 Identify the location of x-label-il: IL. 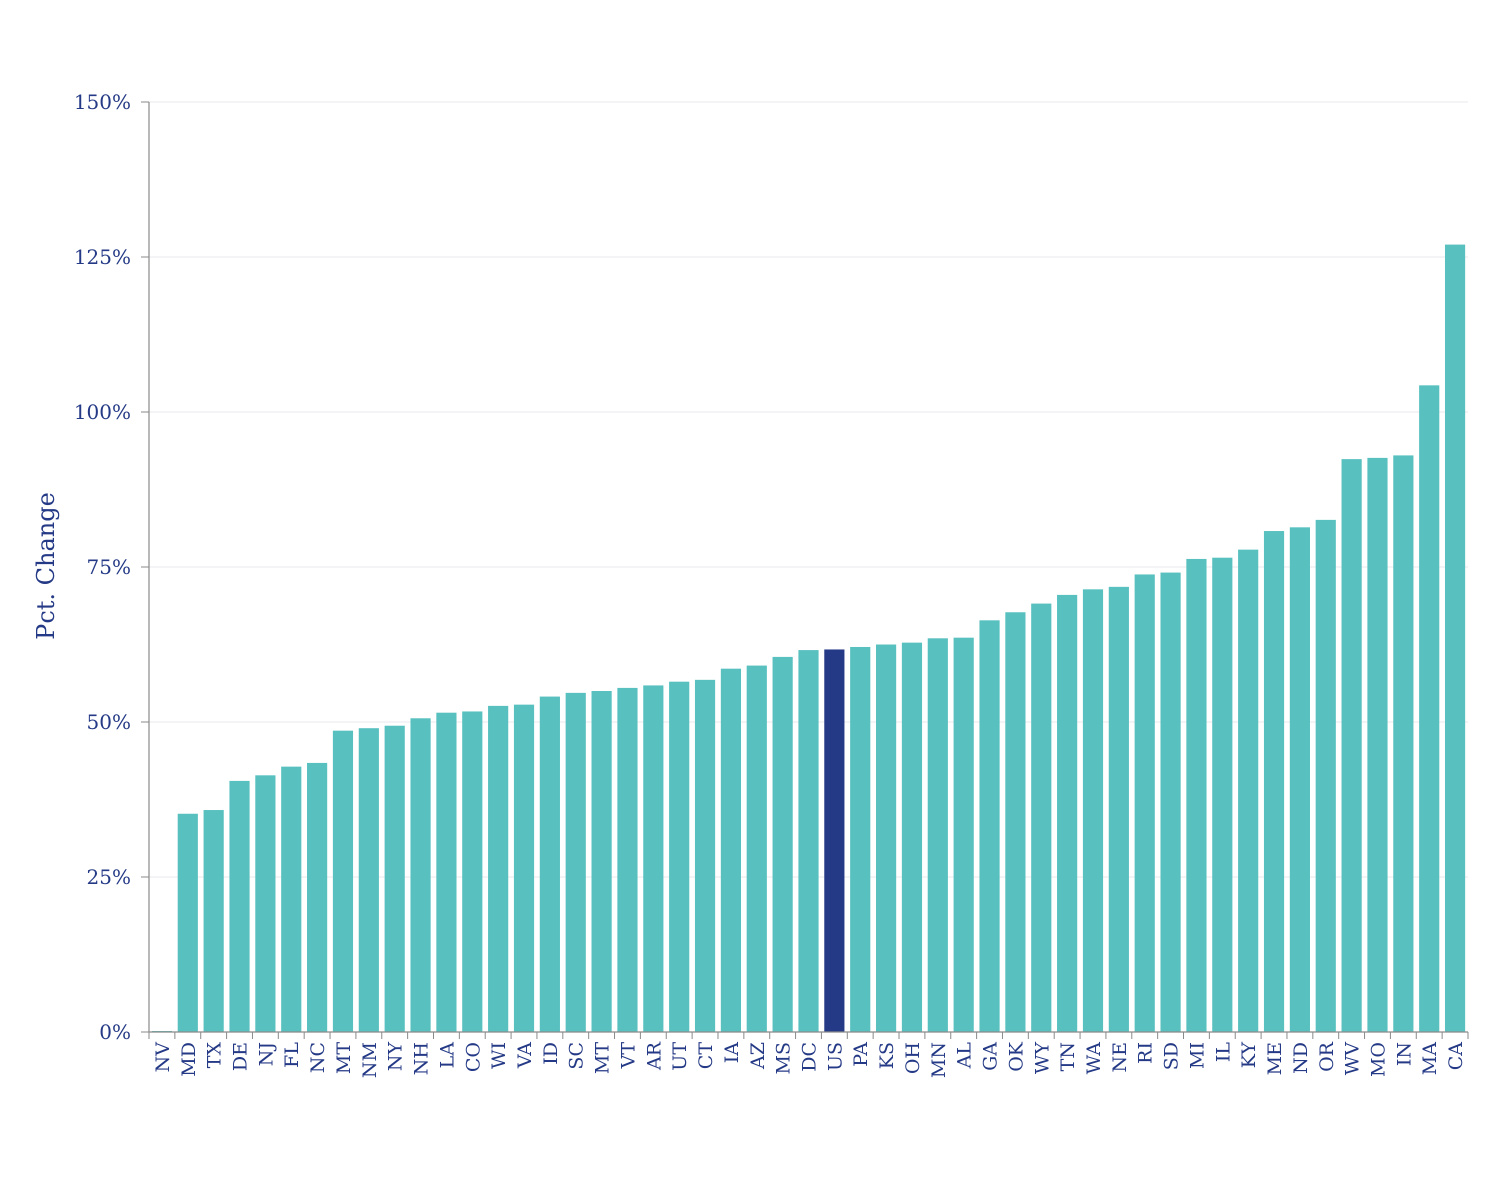
(1223, 1052).